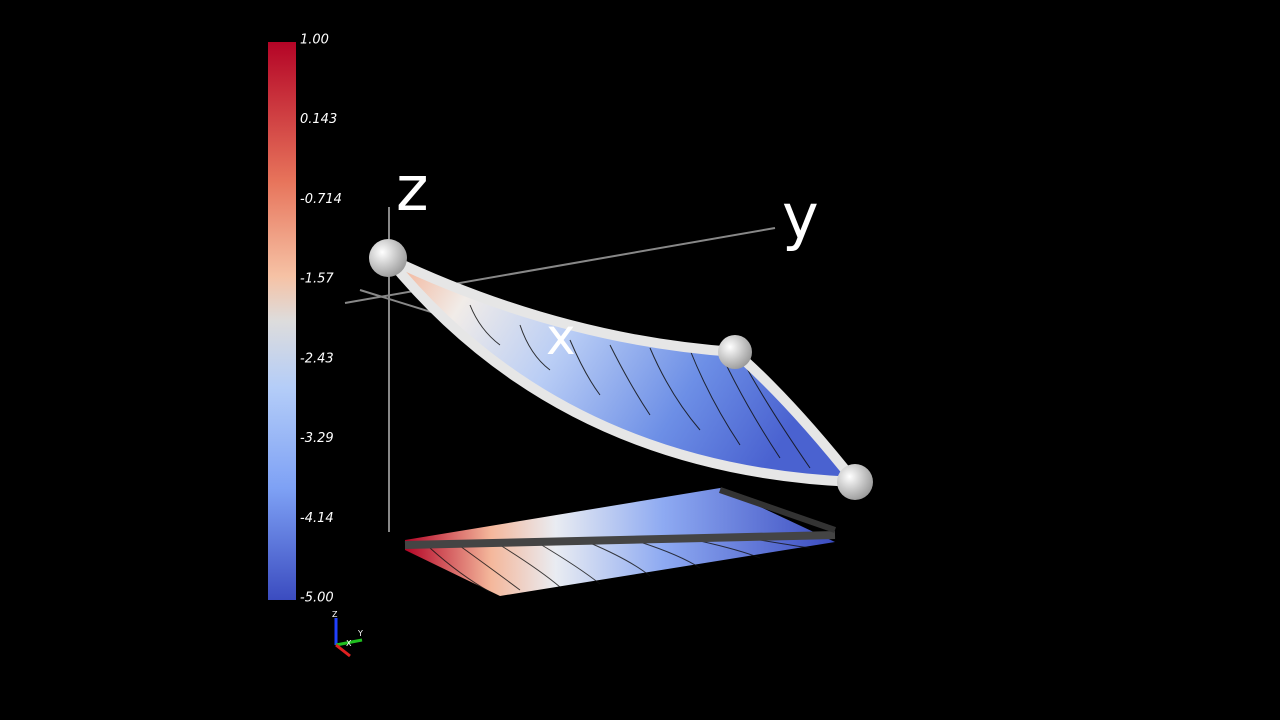 The width and height of the screenshot is (1280, 720). What do you see at coordinates (620, 541) in the screenshot?
I see `floor-projection` at bounding box center [620, 541].